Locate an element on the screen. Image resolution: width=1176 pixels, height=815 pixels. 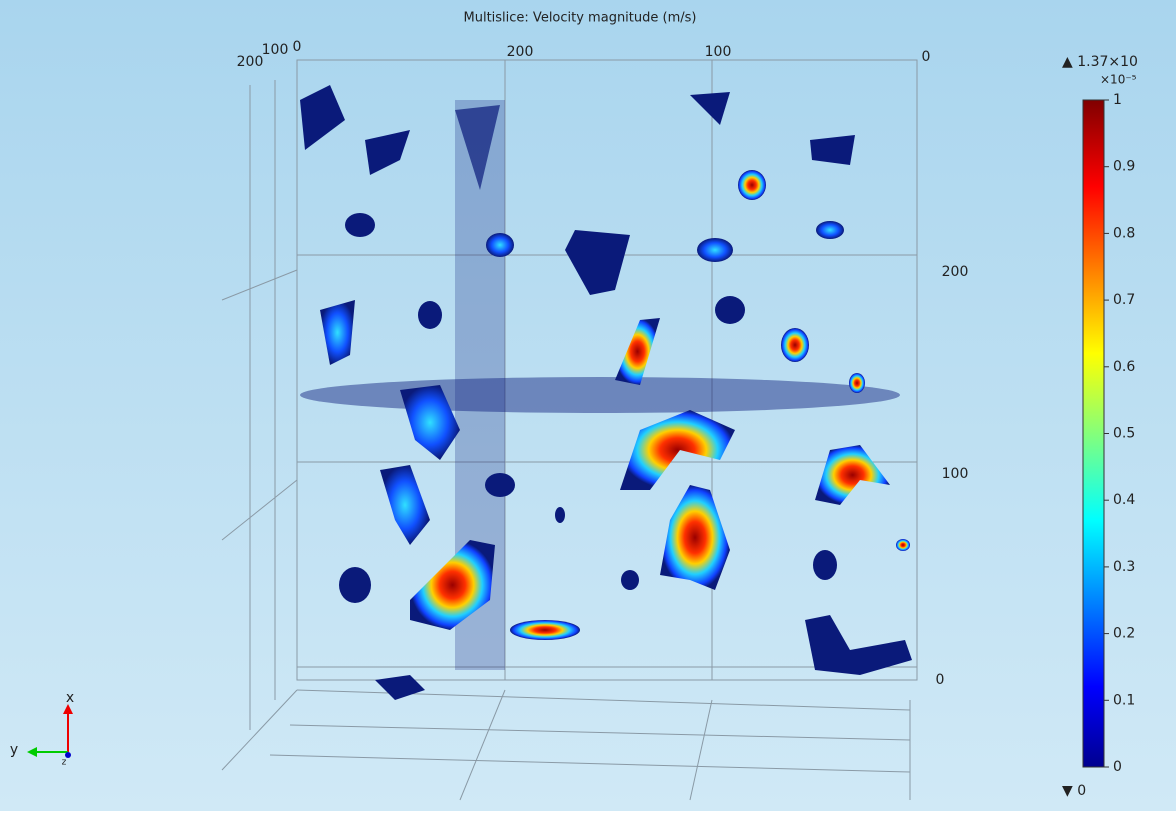
colorbar-tick-label: 1 is located at coordinates (1117, 100).